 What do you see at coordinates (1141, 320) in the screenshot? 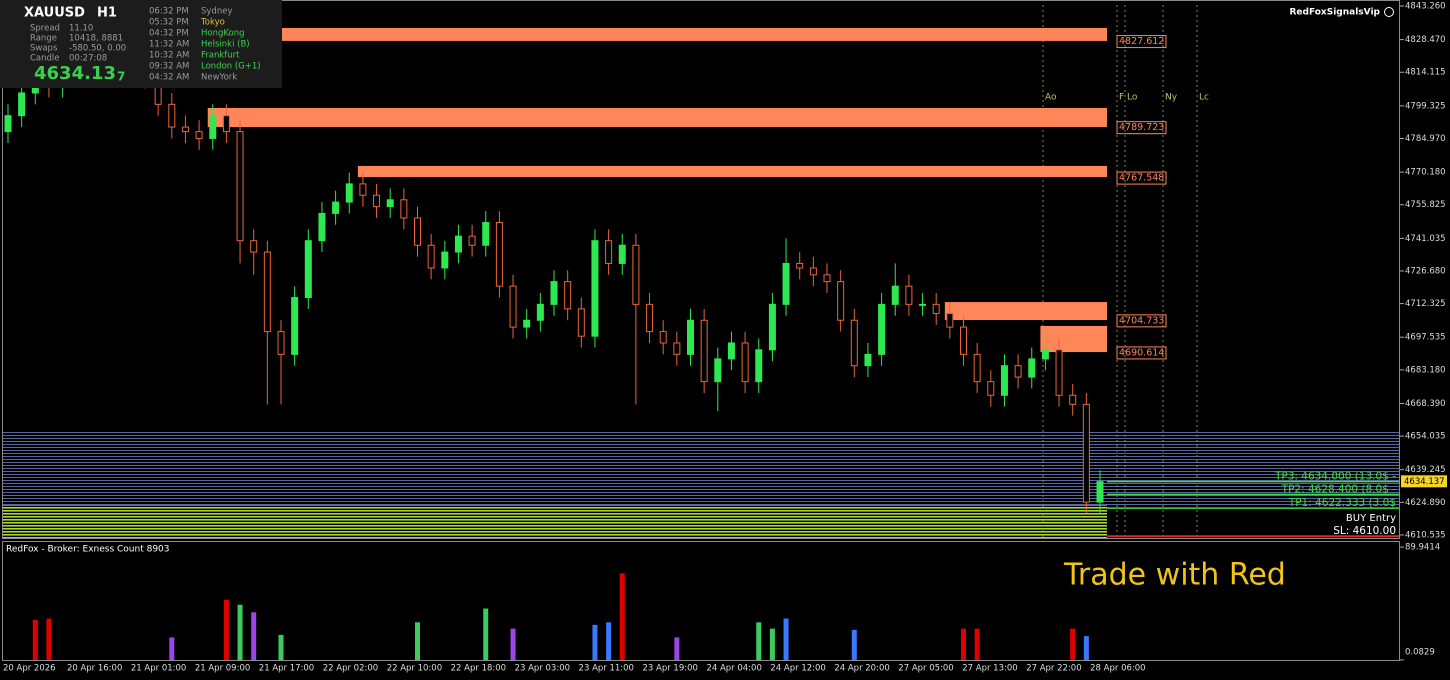
I see `zone-level-label: 4704.733` at bounding box center [1141, 320].